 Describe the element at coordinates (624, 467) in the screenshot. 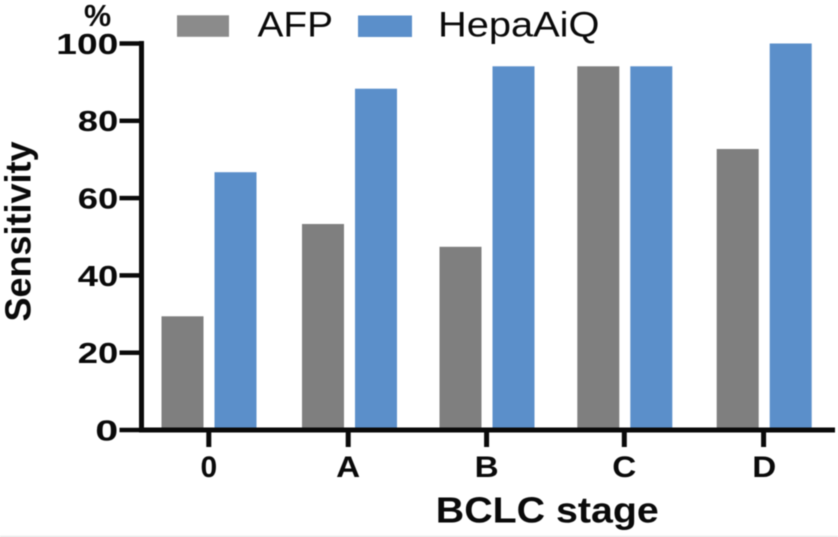

I see `svg-text: C` at that location.